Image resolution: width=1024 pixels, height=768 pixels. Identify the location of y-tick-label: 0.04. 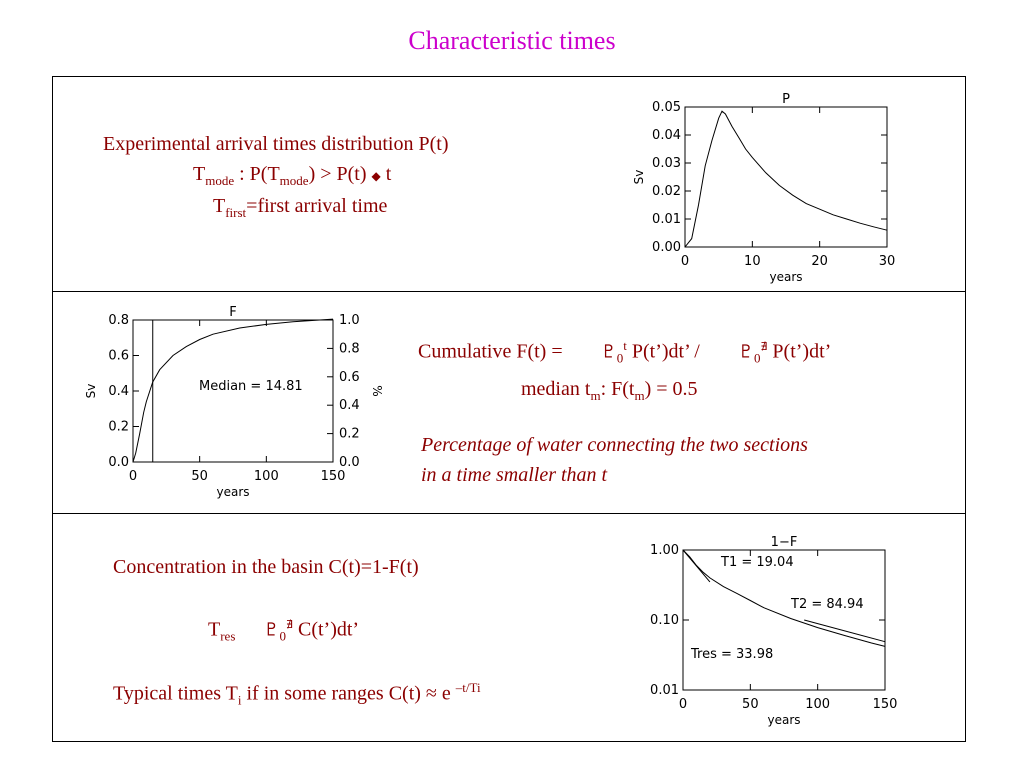
(666, 135).